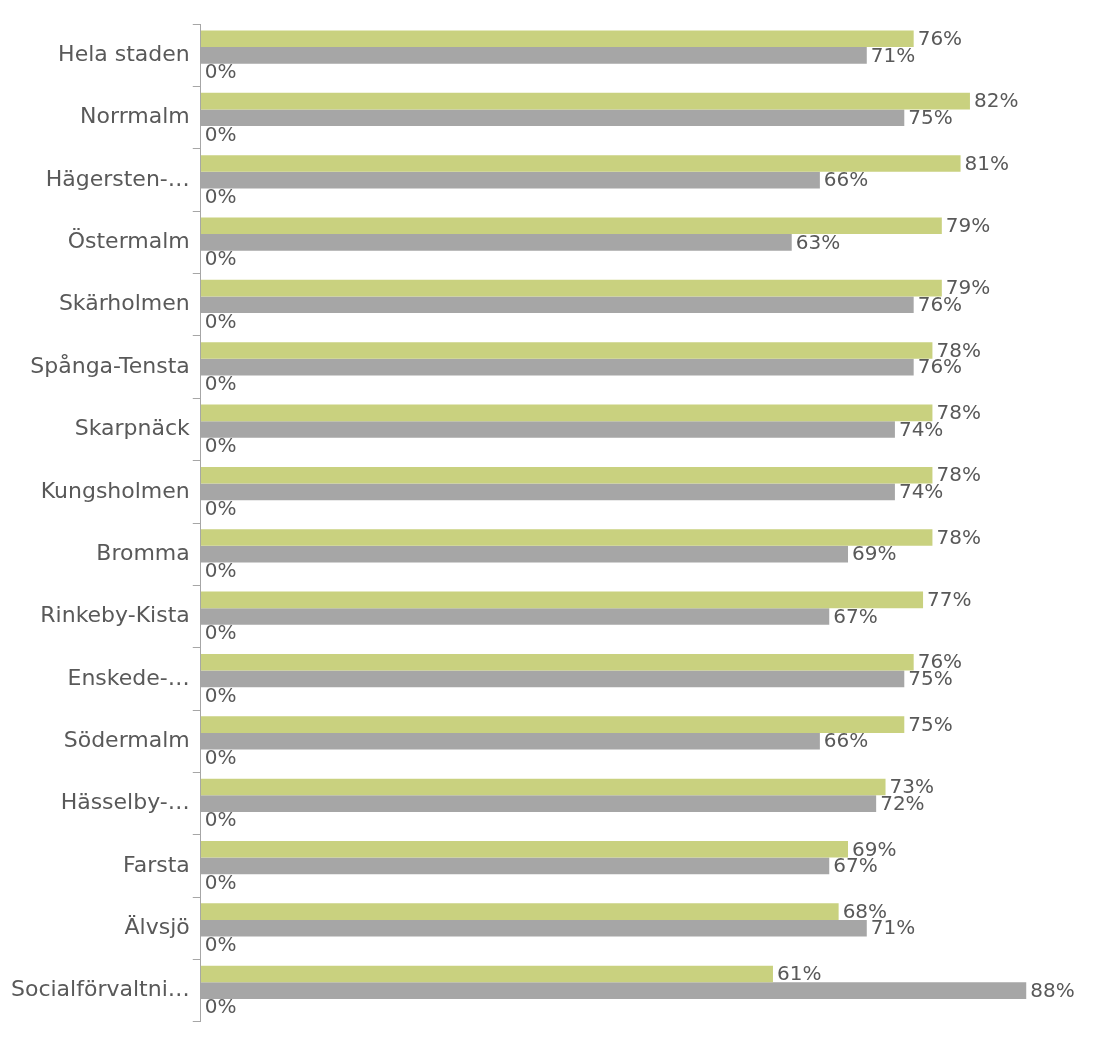 The height and width of the screenshot is (1040, 1113). What do you see at coordinates (949, 599) in the screenshot?
I see `data-label: 77%` at bounding box center [949, 599].